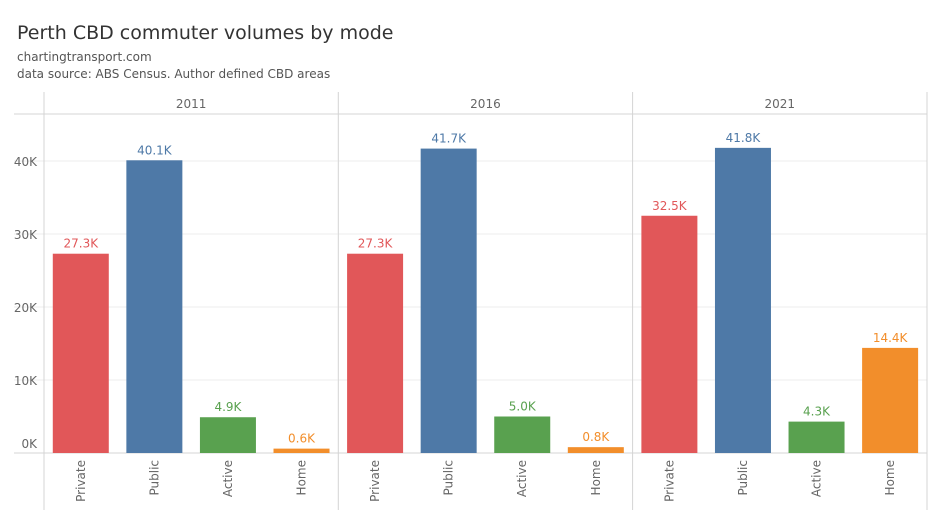 This screenshot has width=940, height=523. Describe the element at coordinates (816, 437) in the screenshot. I see `bar-active-2021` at that location.